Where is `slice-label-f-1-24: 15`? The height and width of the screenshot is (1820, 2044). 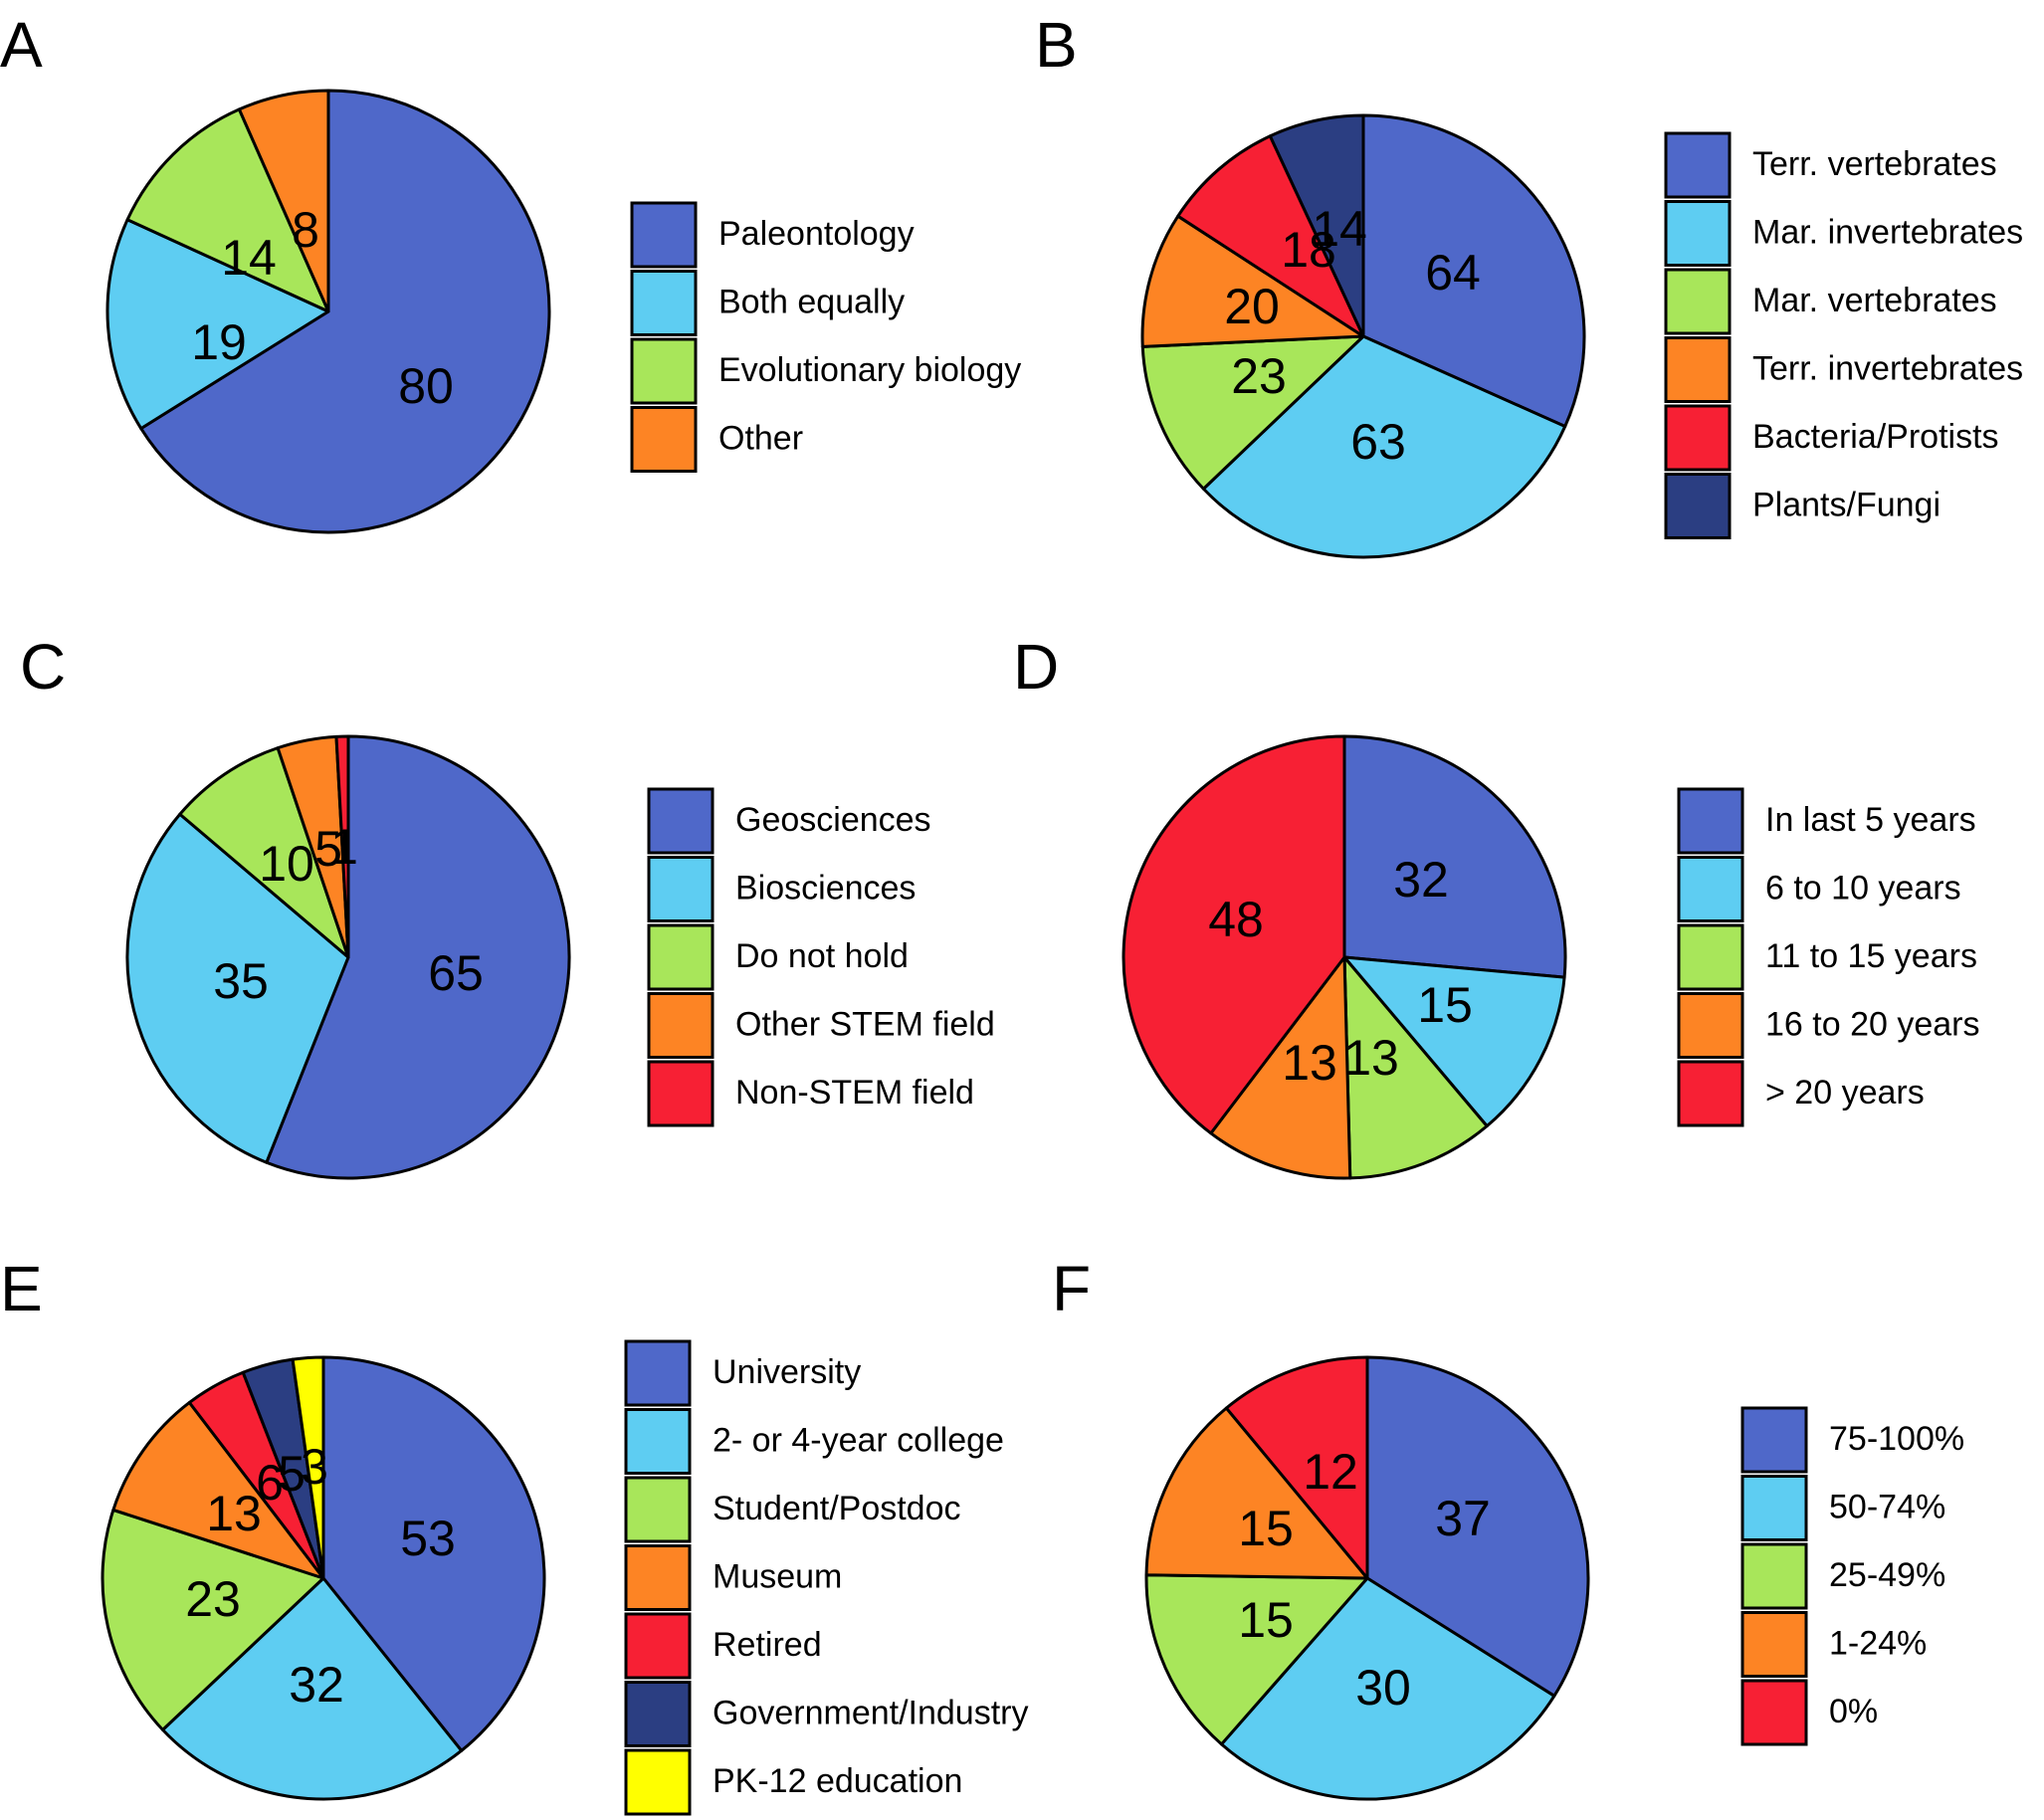
slice-label-f-1-24: 15 is located at coordinates (1266, 1528).